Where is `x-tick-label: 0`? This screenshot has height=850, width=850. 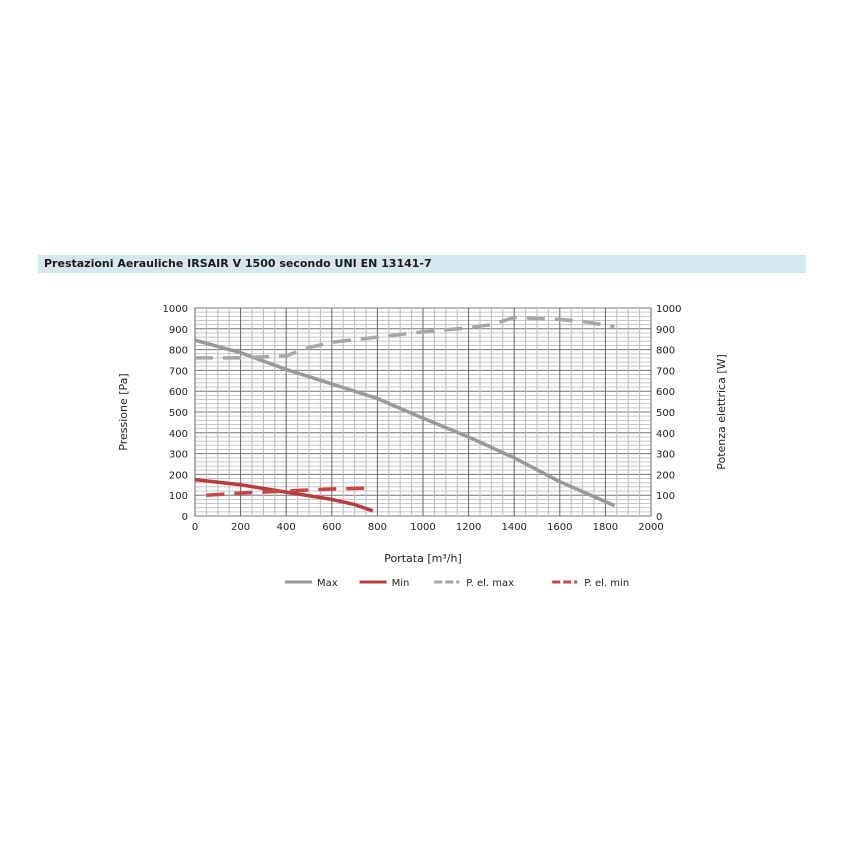 x-tick-label: 0 is located at coordinates (195, 527).